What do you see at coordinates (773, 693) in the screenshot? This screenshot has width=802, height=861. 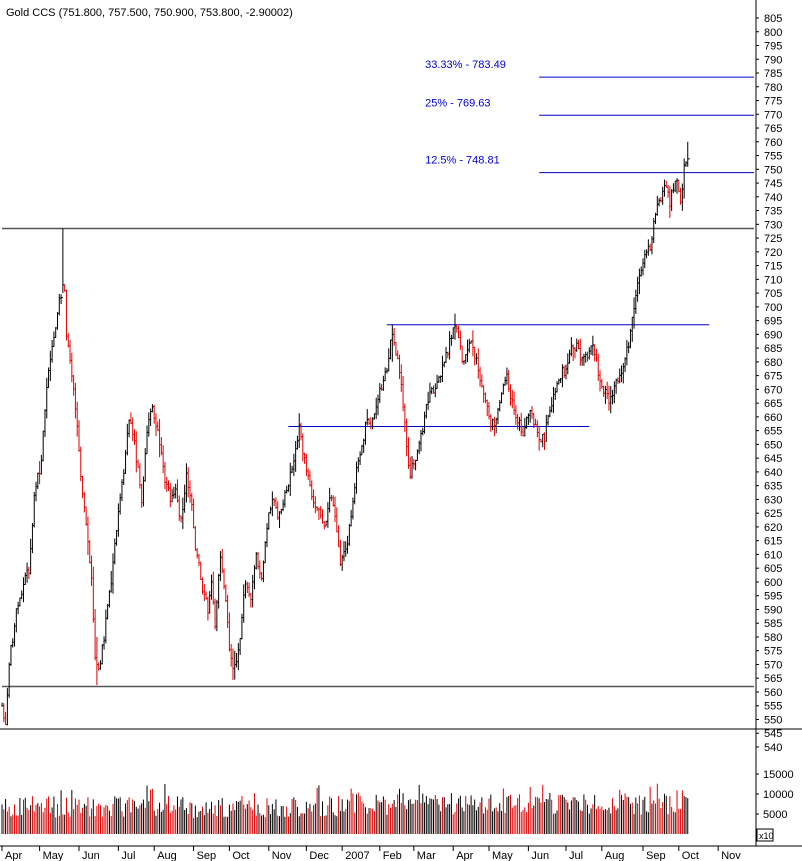 I see `y-tick-label: 560` at bounding box center [773, 693].